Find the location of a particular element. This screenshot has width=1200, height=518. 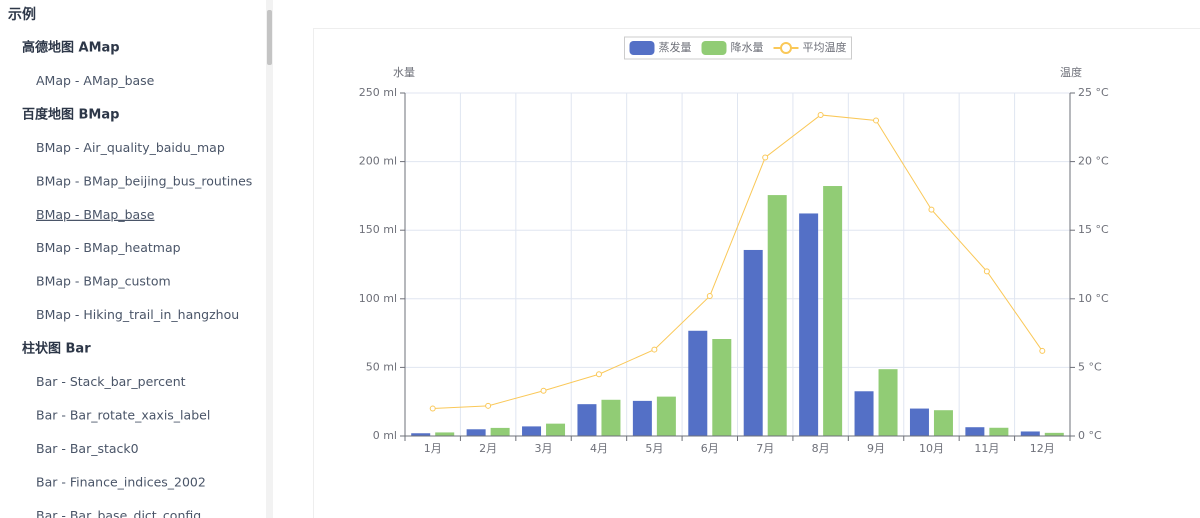

y2-axis-name: 温度 is located at coordinates (1071, 72).